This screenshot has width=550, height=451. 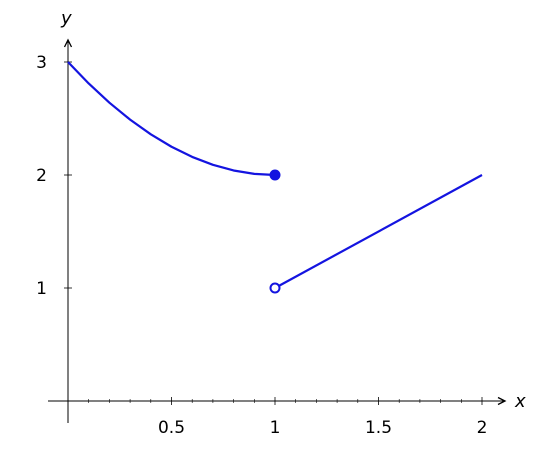 I want to click on points, so click(x=275, y=231).